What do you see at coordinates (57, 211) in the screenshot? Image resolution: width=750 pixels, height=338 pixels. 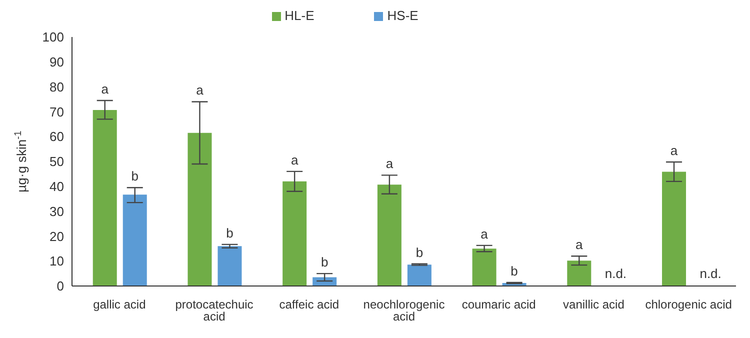 I see `y-tick-label: 30` at bounding box center [57, 211].